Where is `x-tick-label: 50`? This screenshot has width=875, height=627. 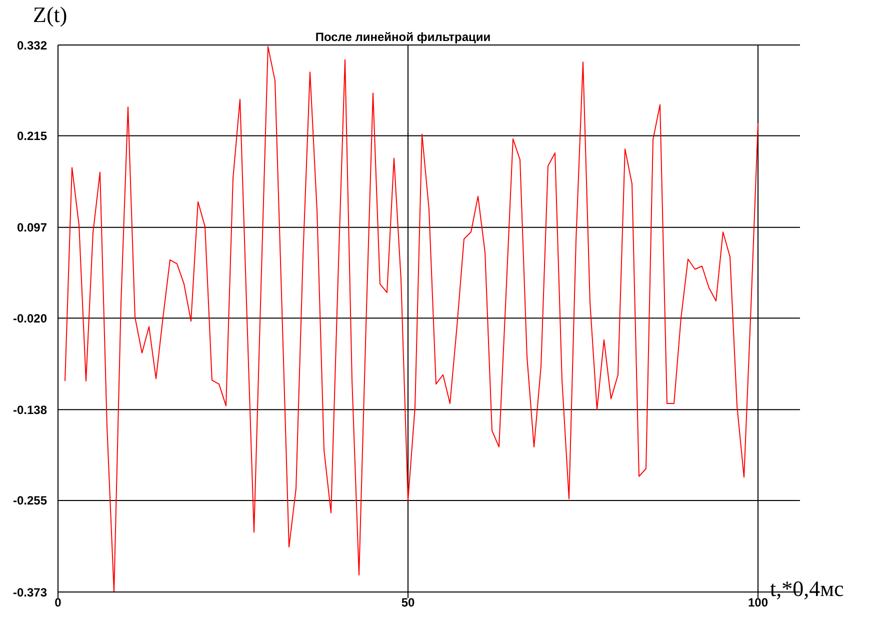
x-tick-label: 50 is located at coordinates (408, 603).